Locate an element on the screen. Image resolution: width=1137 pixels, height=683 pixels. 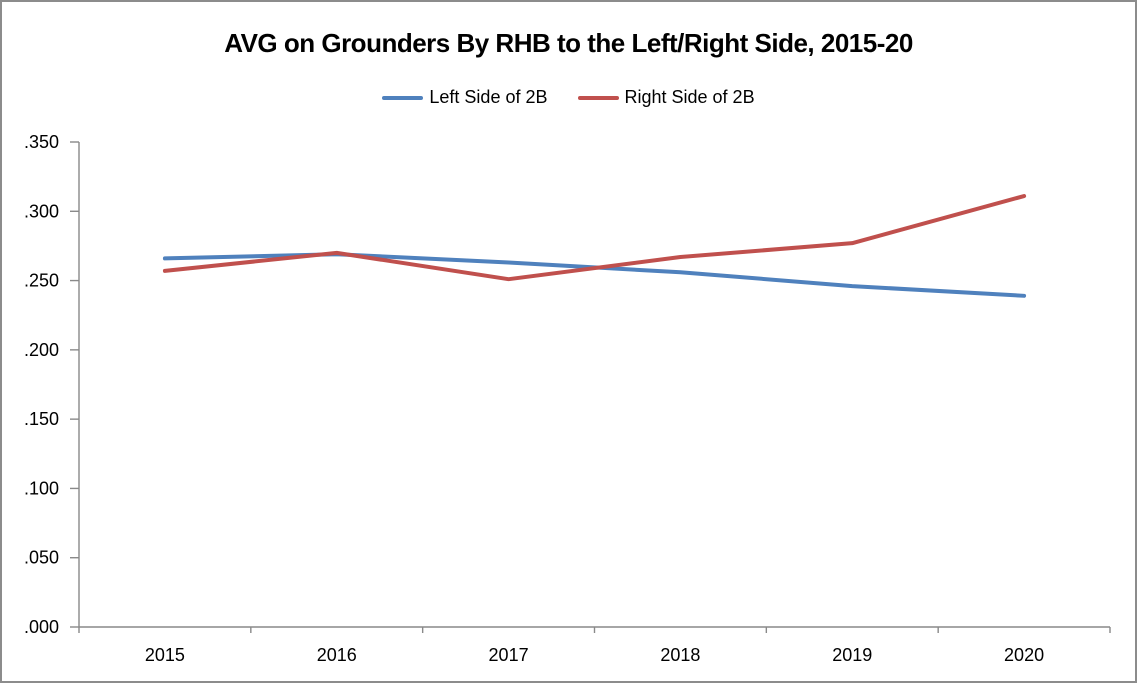
y-tick-label: .050 is located at coordinates (41, 558).